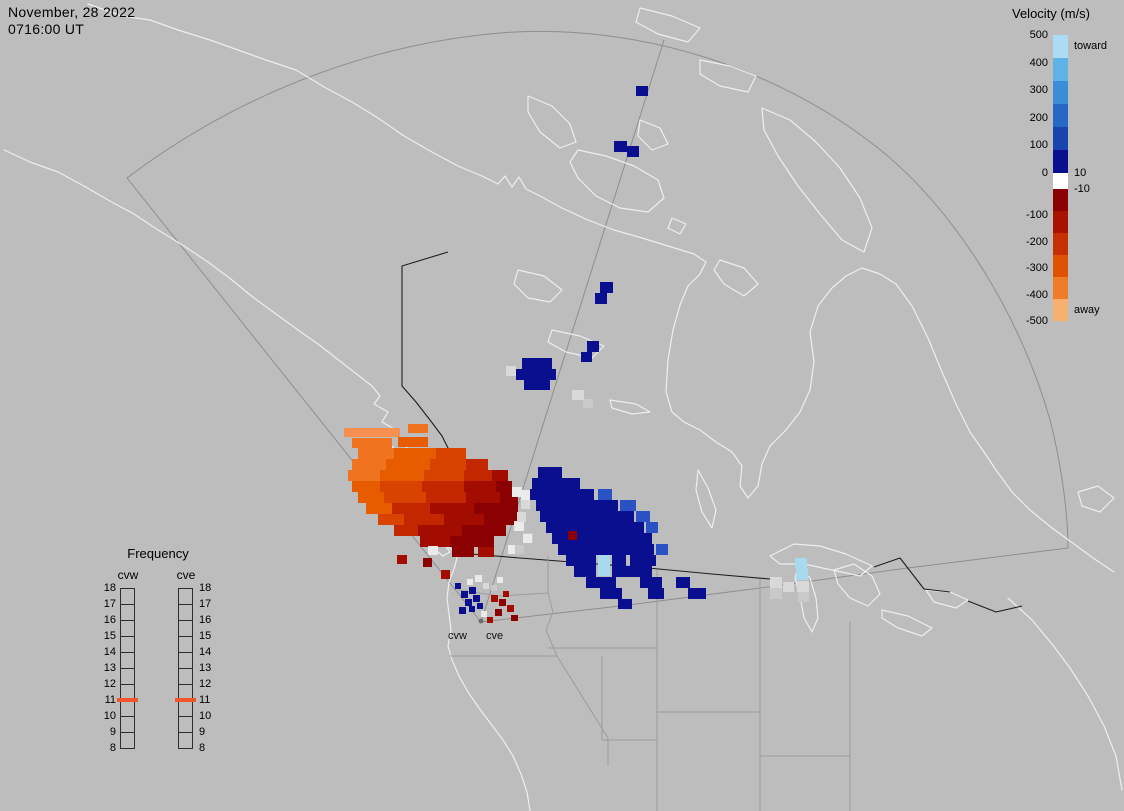 The height and width of the screenshot is (811, 1124). I want to click on velocity-tick-label: 400, so click(1038, 62).